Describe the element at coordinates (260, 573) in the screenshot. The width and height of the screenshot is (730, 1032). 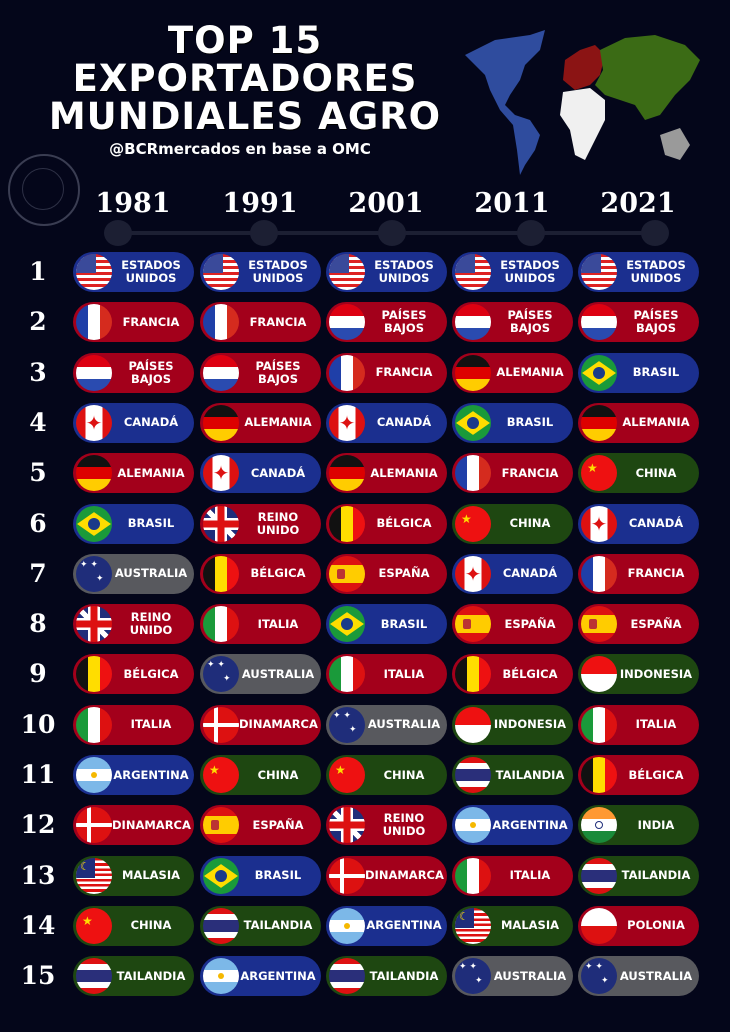
I see `country-pill-be: BÉLGICA` at that location.